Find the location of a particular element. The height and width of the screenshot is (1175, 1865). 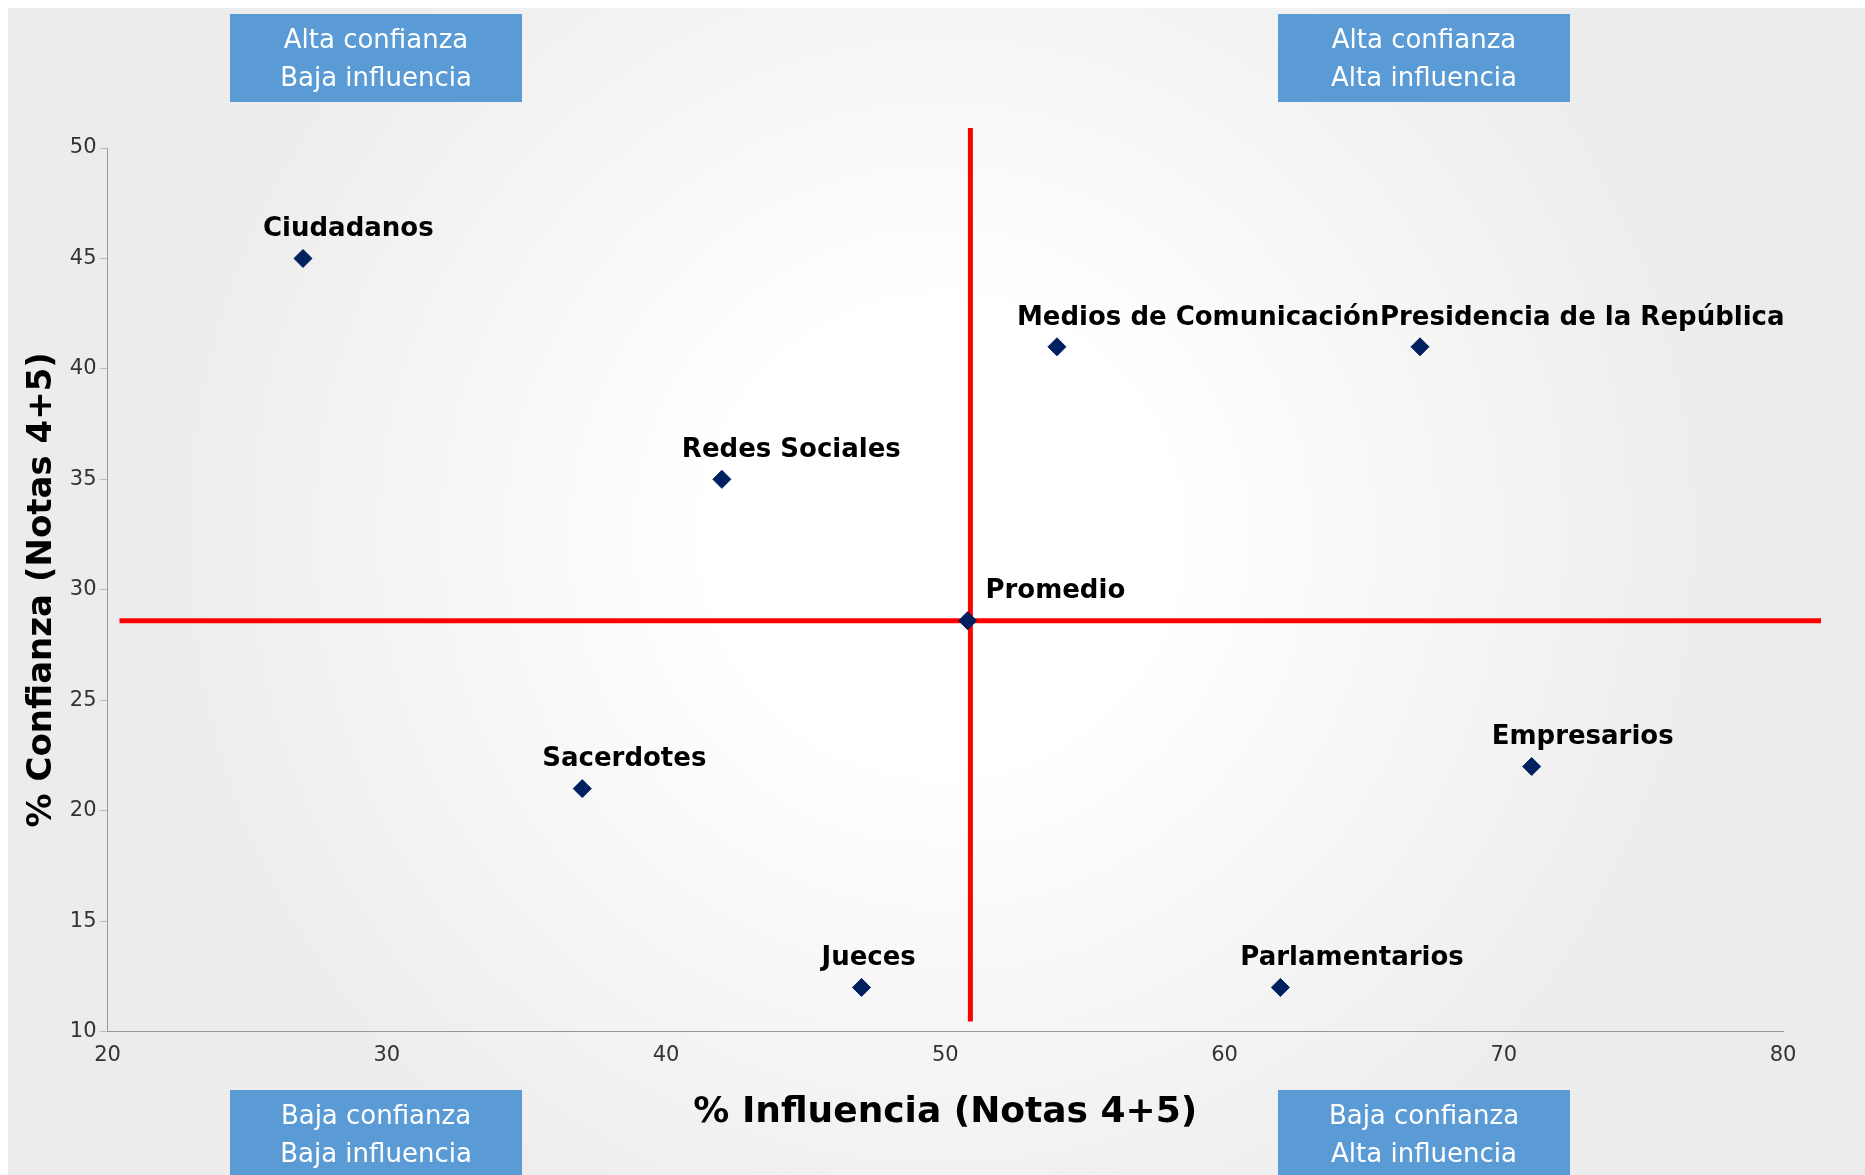

x-tick-label: 80 is located at coordinates (1783, 1053).